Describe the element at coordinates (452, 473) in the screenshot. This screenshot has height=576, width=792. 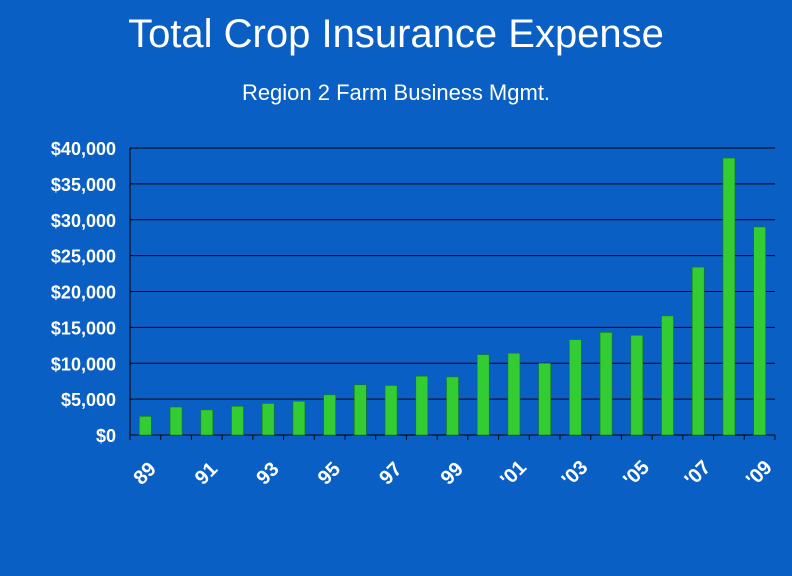
I see `x-tick-label: 99` at that location.